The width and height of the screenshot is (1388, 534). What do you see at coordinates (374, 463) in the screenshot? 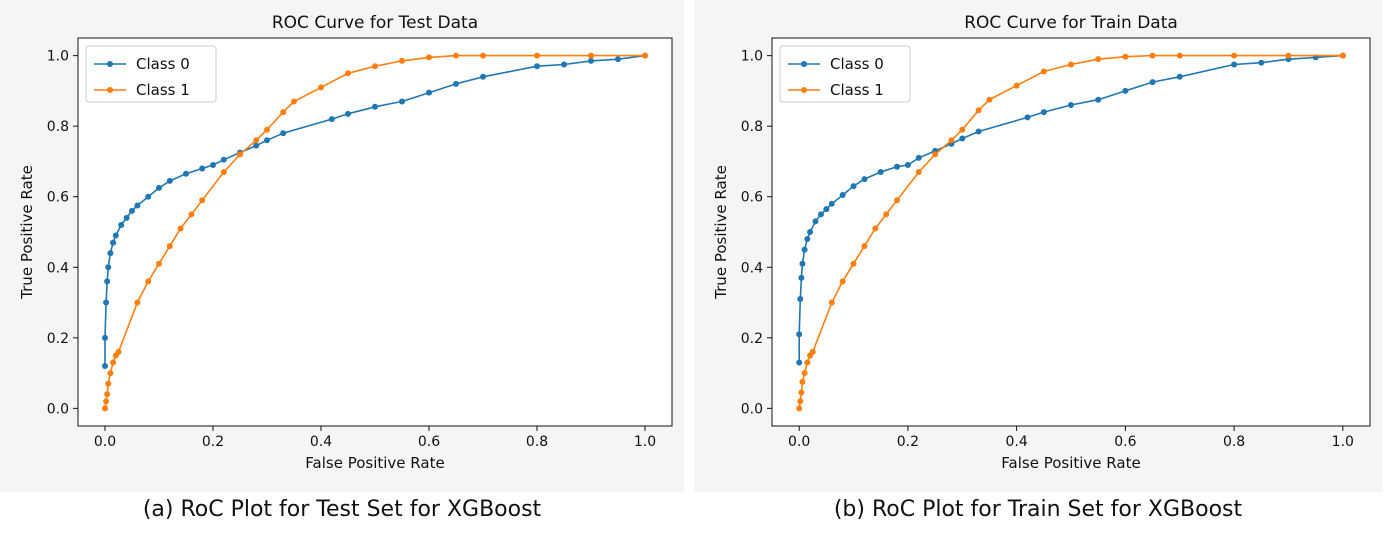
I see `x-axis-label: False Positive Rate` at bounding box center [374, 463].